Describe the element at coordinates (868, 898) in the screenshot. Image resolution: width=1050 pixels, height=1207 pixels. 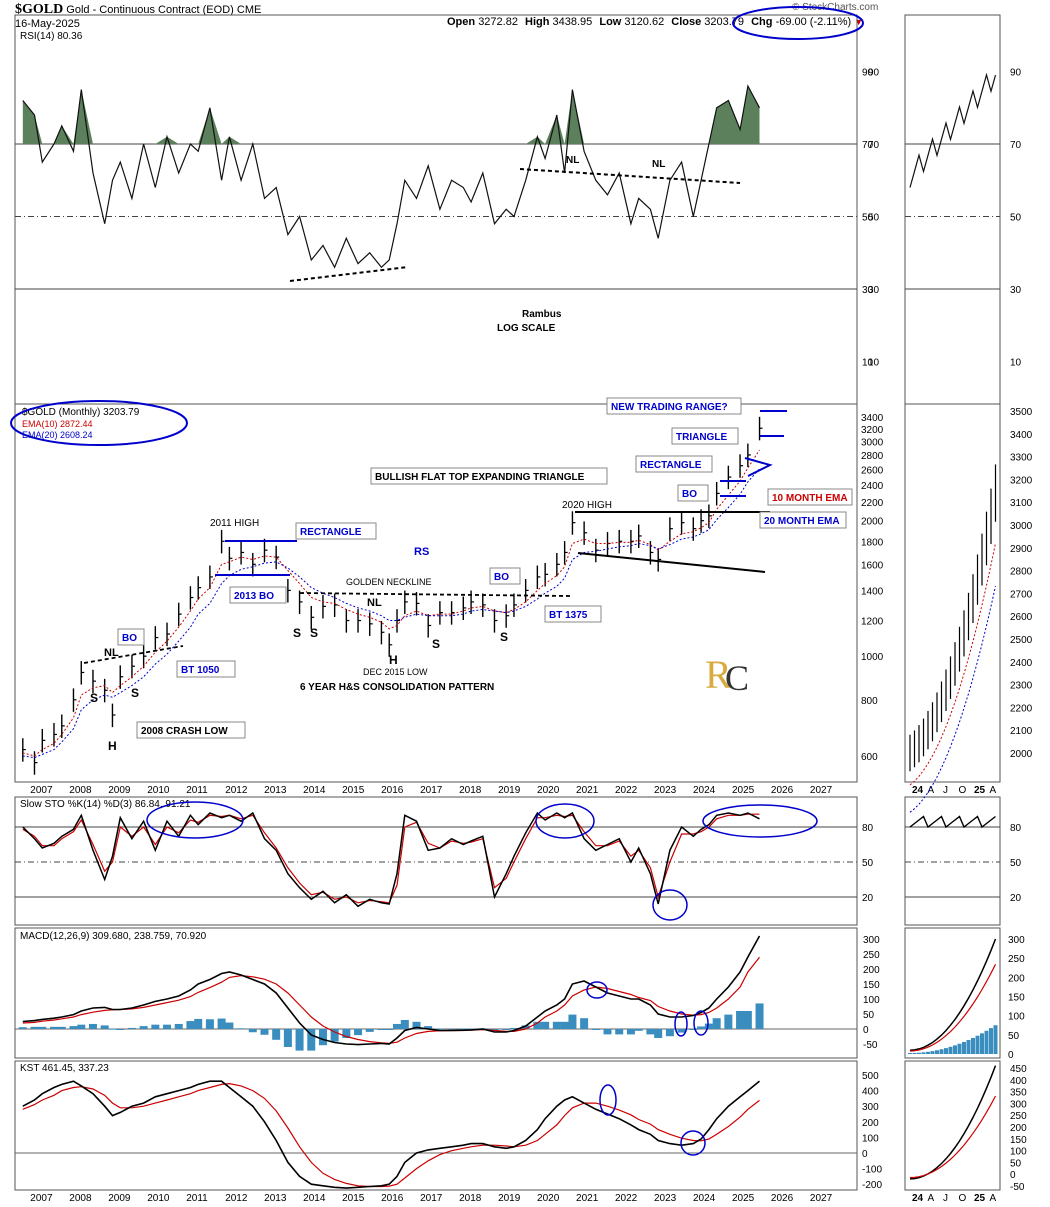
I see `sto-tick-label: 20` at that location.